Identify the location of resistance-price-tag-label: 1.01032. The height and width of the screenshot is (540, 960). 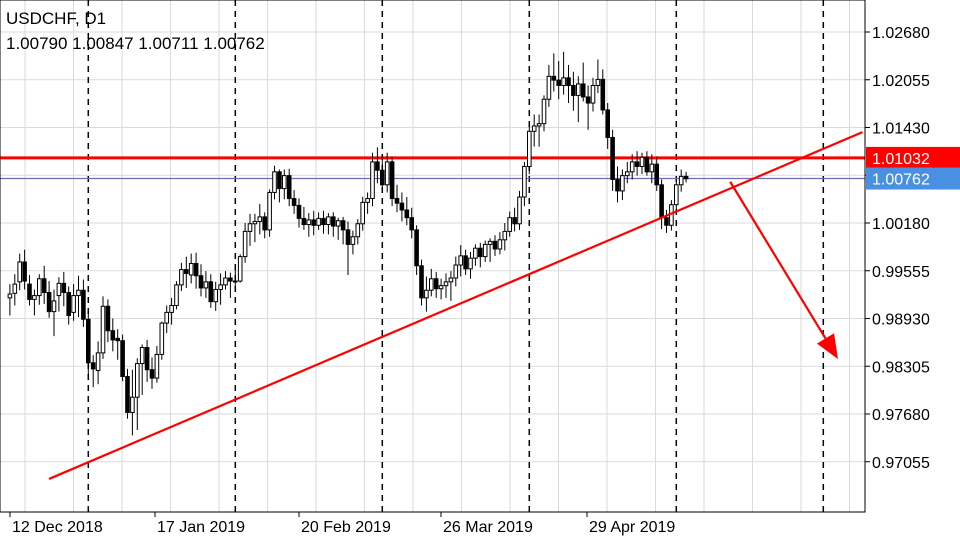
(901, 159).